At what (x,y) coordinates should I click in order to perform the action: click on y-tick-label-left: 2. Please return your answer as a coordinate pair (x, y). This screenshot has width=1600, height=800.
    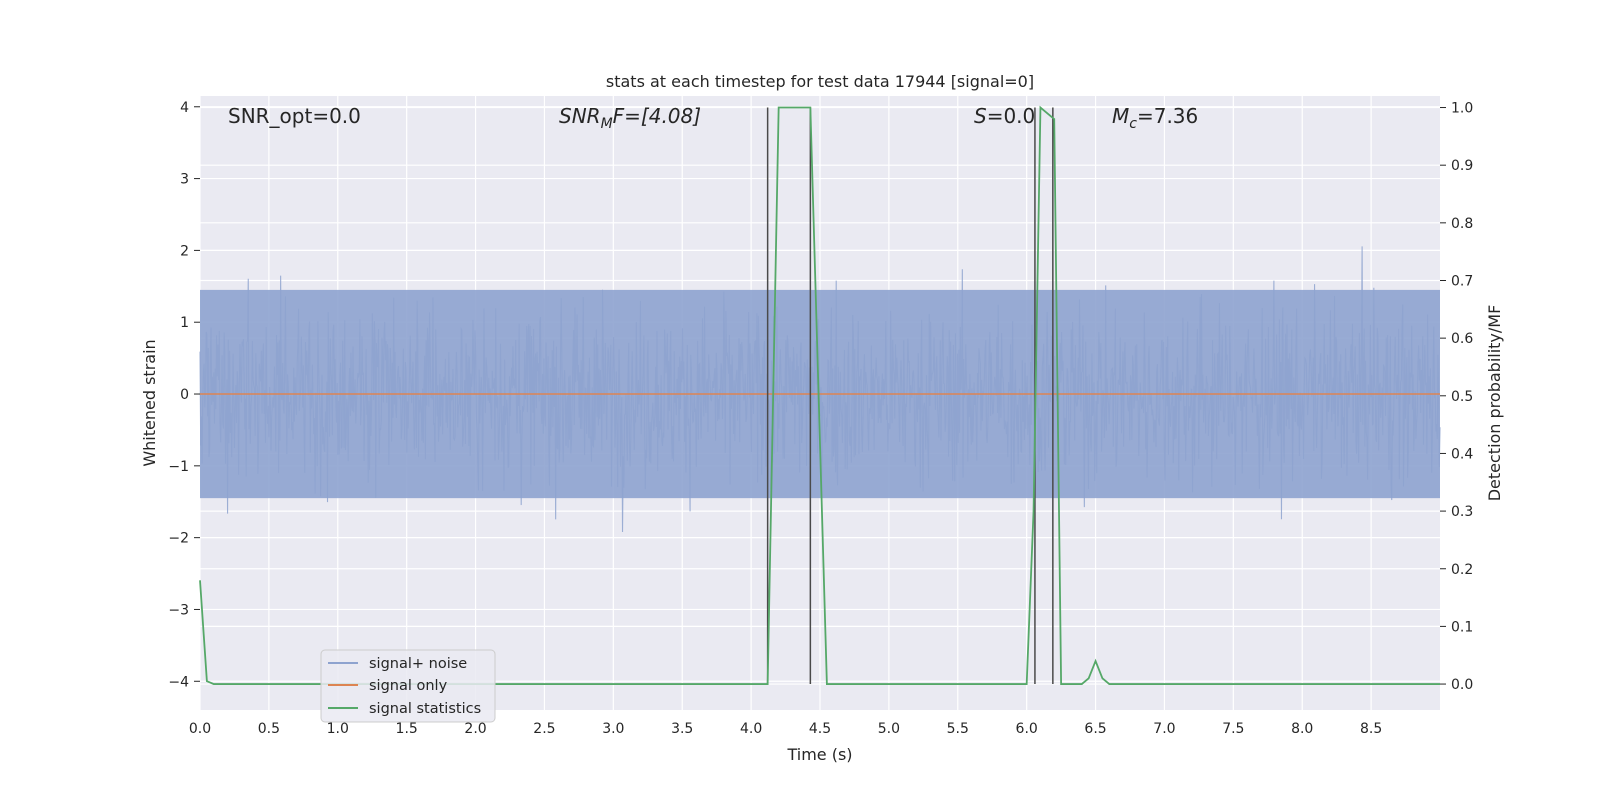
    Looking at the image, I should click on (184, 251).